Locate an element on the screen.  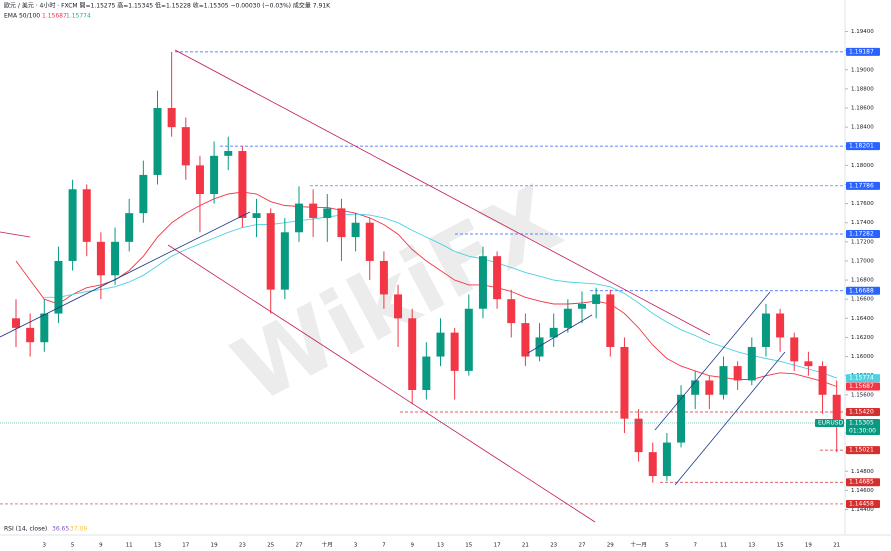
level-label: 1.17786 is located at coordinates (861, 185).